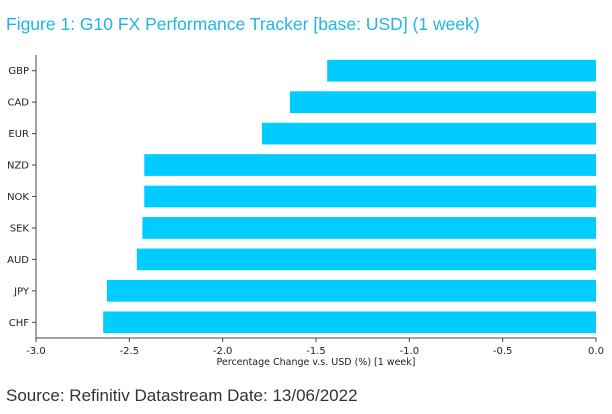  Describe the element at coordinates (351, 290) in the screenshot. I see `bar-jpy` at that location.